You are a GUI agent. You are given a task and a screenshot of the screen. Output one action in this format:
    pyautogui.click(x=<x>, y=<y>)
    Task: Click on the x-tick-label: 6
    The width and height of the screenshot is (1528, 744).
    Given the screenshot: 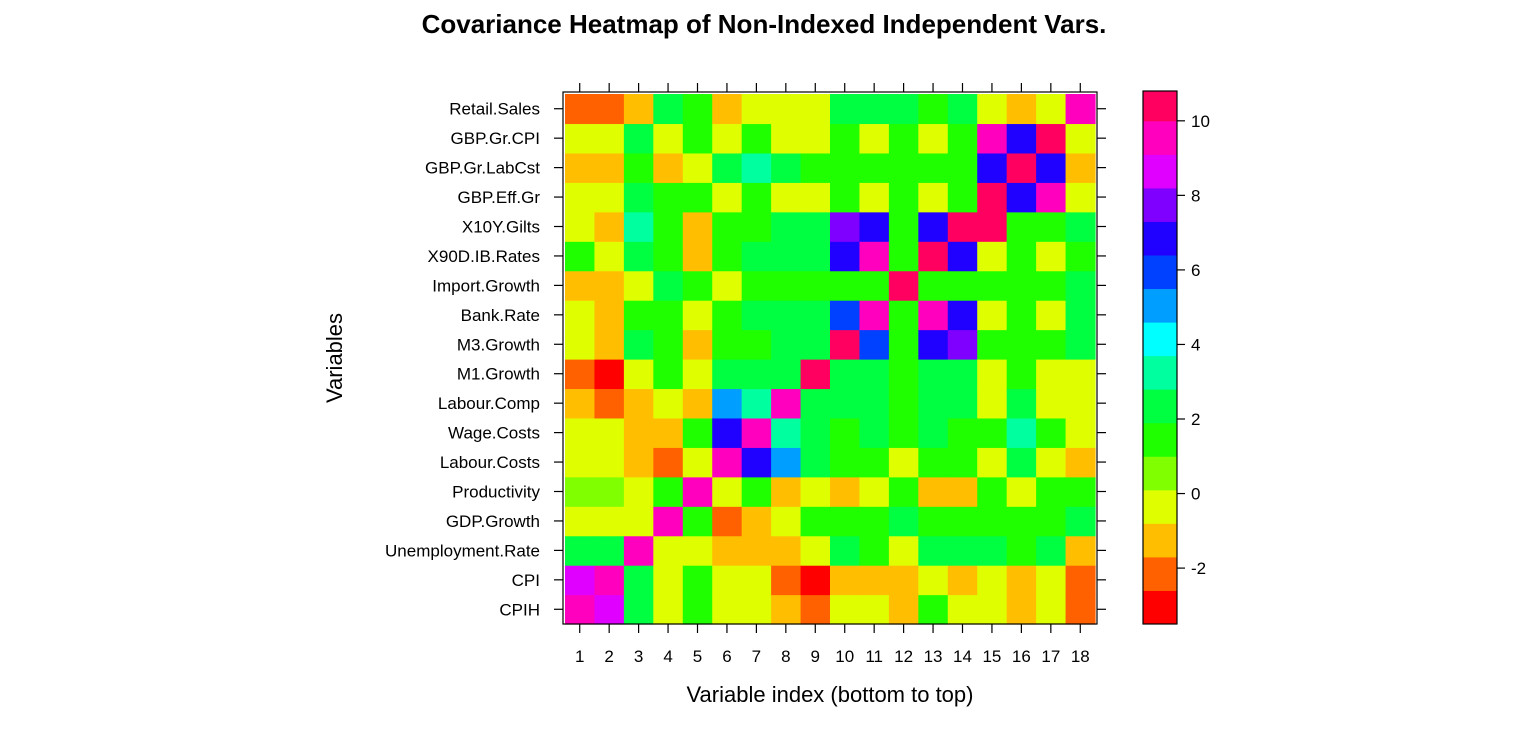 What is the action you would take?
    pyautogui.click(x=726, y=656)
    